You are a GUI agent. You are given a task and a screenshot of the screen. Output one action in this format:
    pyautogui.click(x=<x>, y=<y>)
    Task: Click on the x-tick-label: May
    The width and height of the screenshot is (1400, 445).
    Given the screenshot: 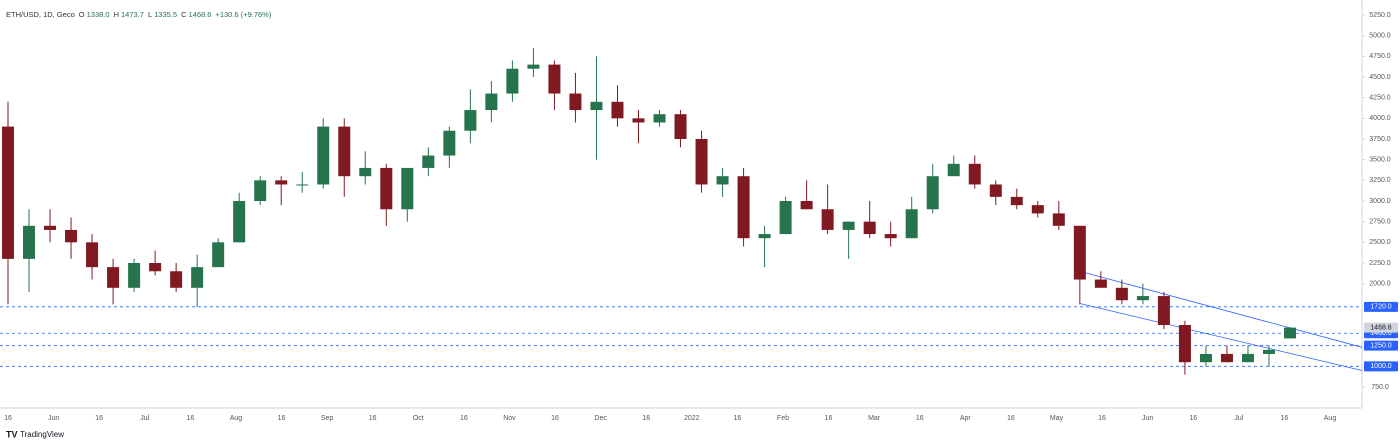 What is the action you would take?
    pyautogui.click(x=1057, y=418)
    